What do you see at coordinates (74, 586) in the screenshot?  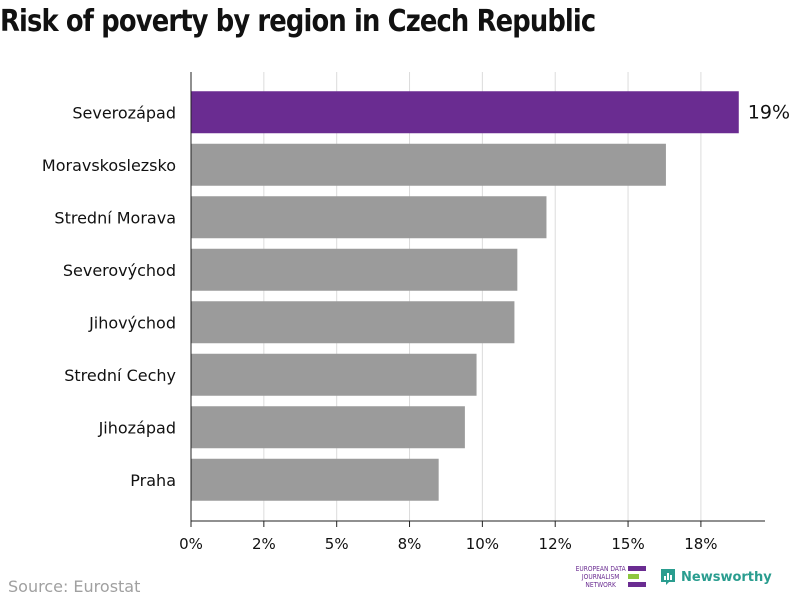 I see `source-note: Source: Eurostat` at bounding box center [74, 586].